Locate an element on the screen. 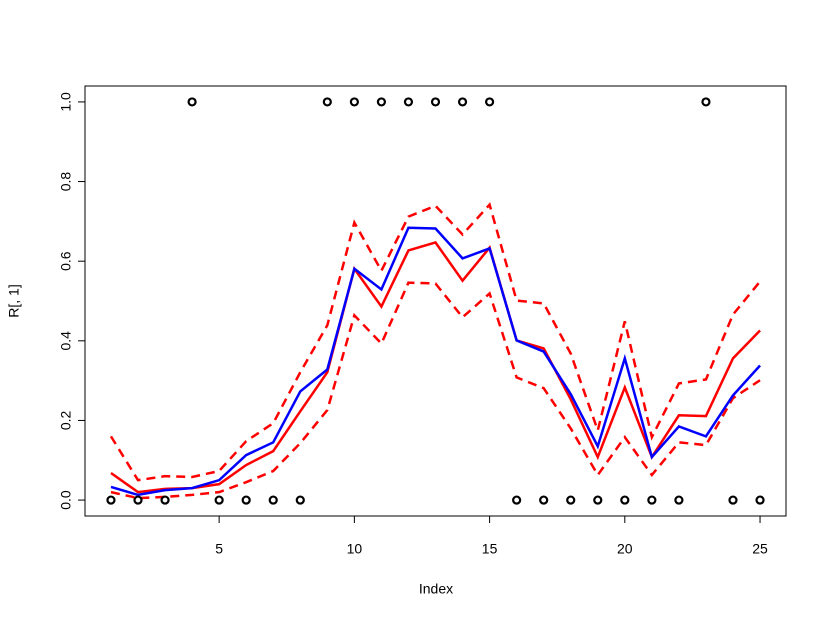 This screenshot has height=623, width=830. x-tick-label: 15 is located at coordinates (490, 549).